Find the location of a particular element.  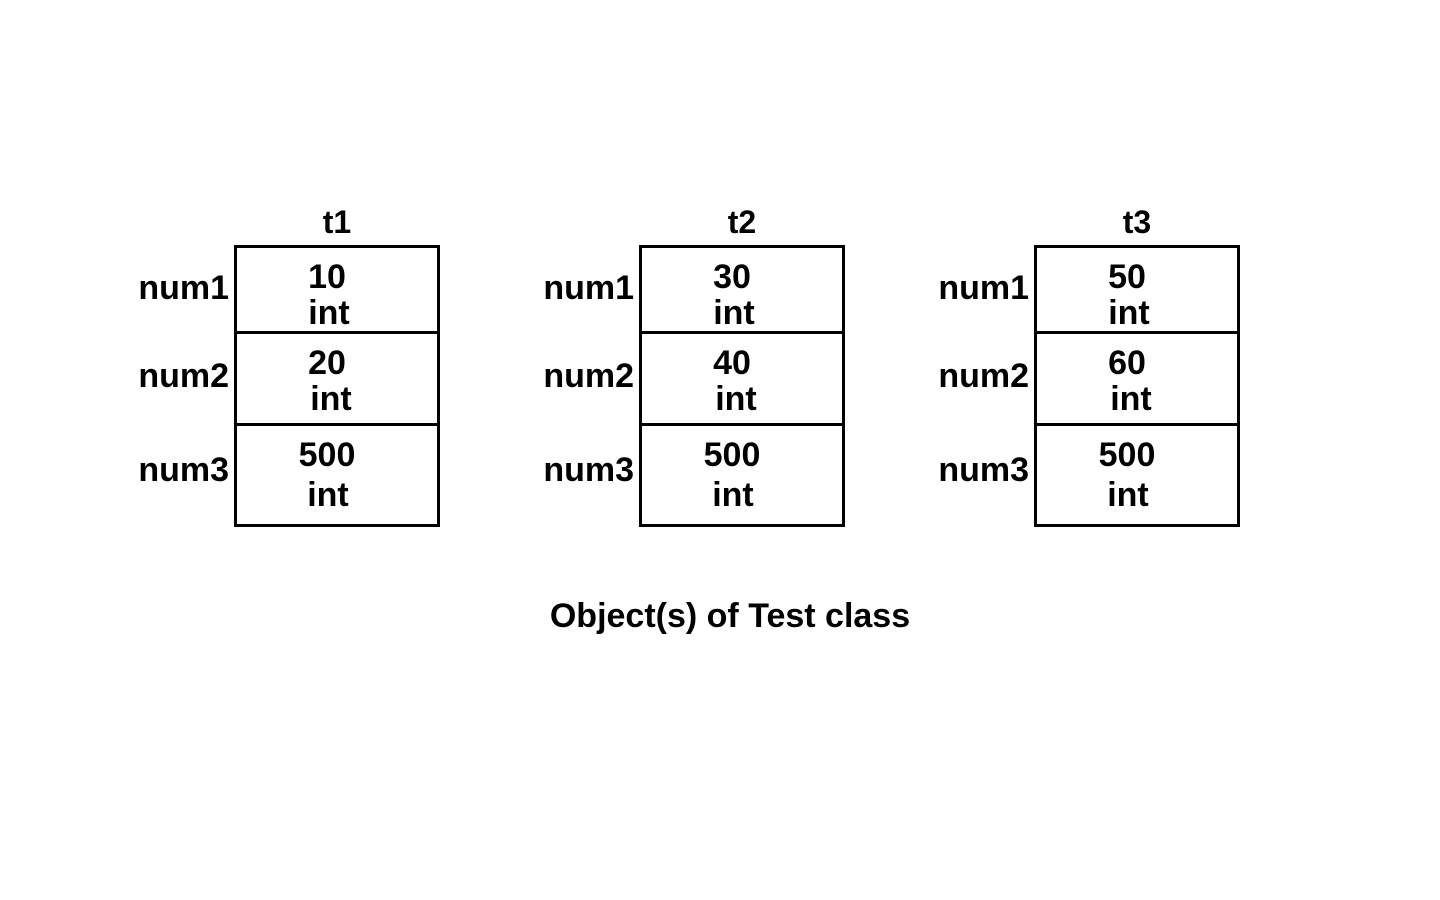

object-name: t1 is located at coordinates (337, 222).